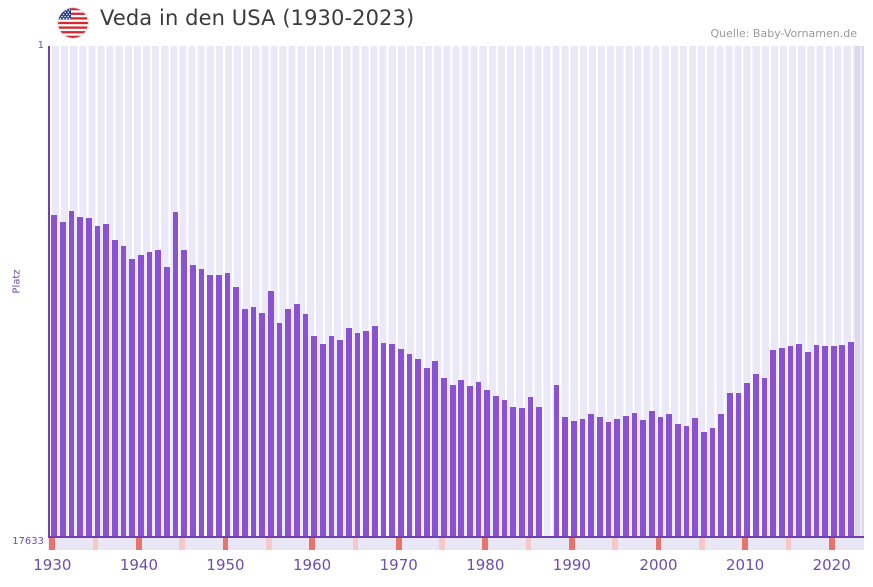  I want to click on y-axis-tick-bottom: 17633, so click(28, 541).